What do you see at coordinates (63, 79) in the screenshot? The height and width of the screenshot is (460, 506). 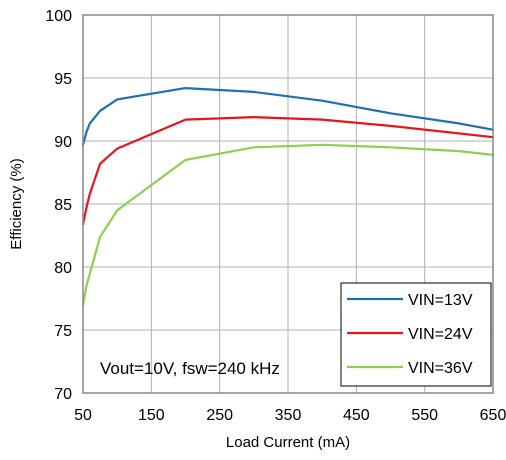 I see `y-tick-label: 95` at bounding box center [63, 79].